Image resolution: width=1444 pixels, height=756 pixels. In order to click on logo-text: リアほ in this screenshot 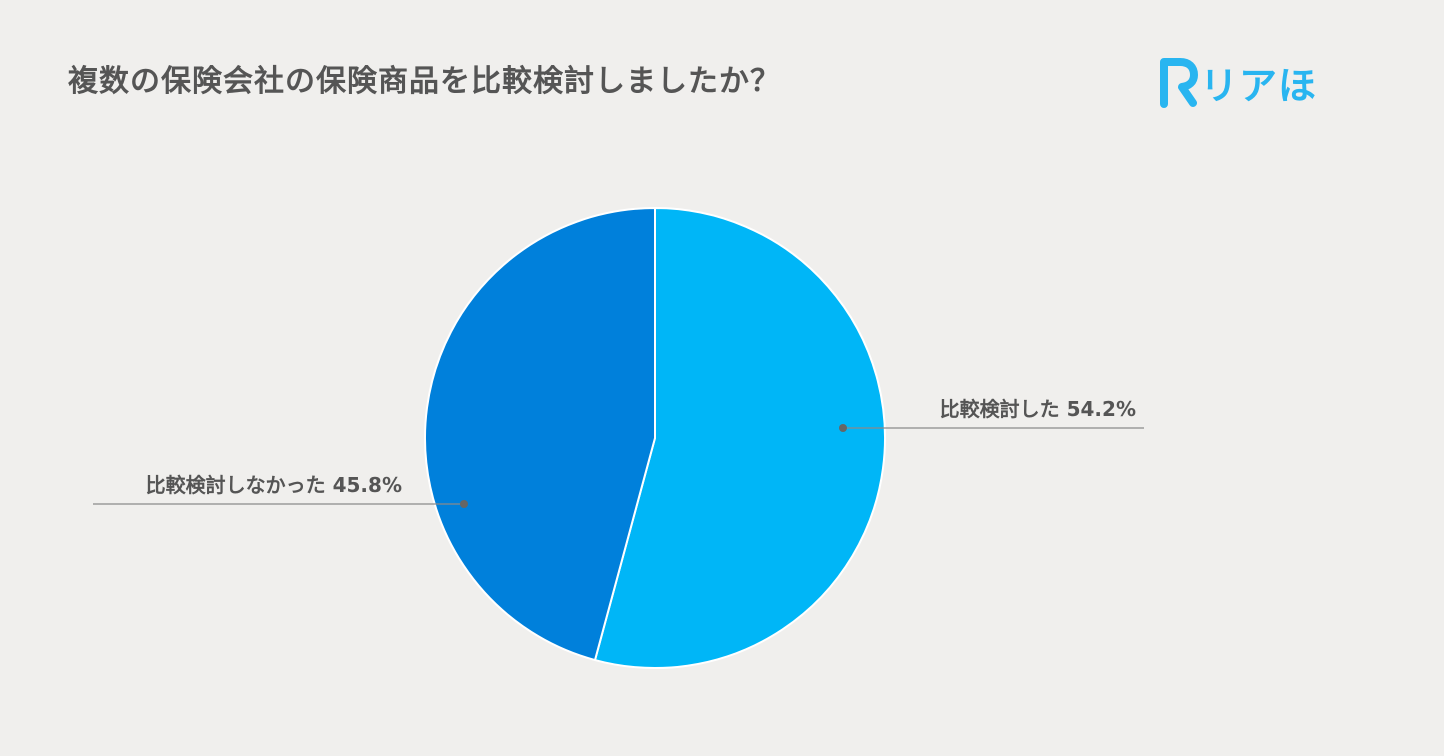, I will do `click(1259, 85)`.